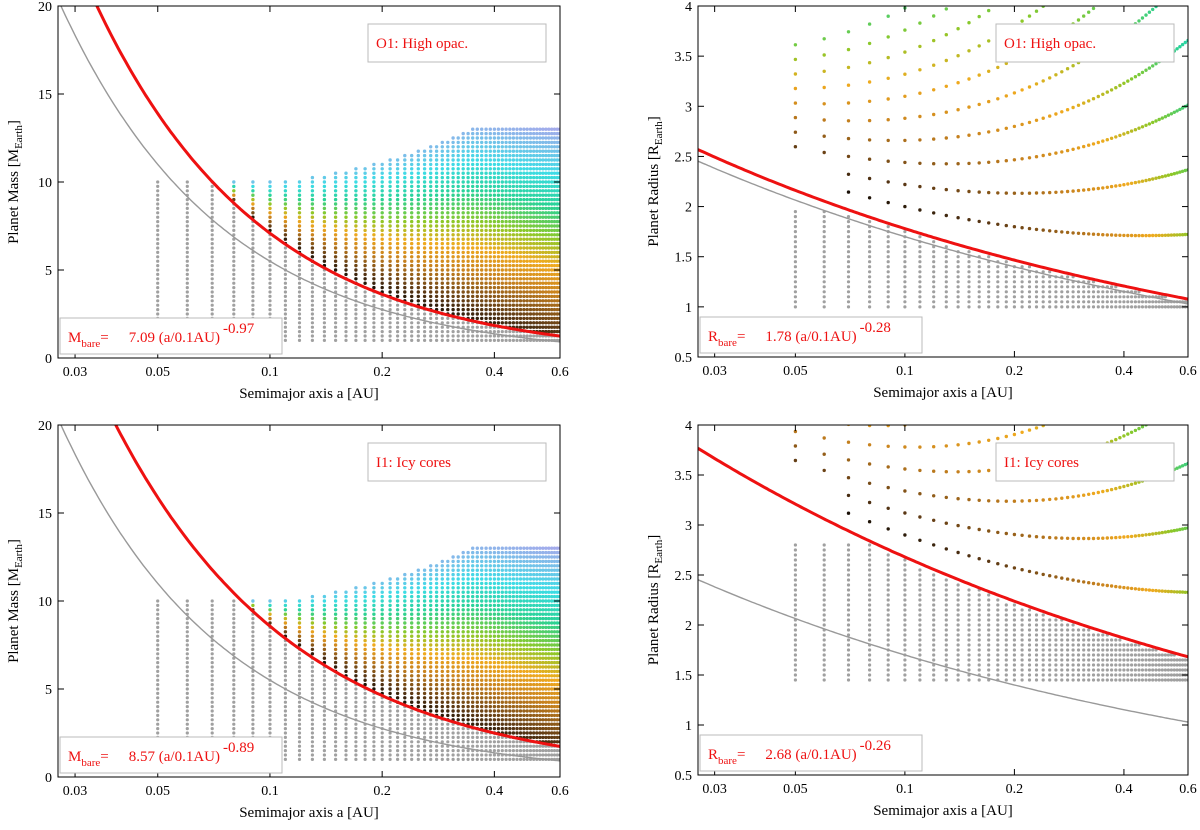 The height and width of the screenshot is (830, 1200). I want to click on x-tick-label: 0.03, so click(714, 371).